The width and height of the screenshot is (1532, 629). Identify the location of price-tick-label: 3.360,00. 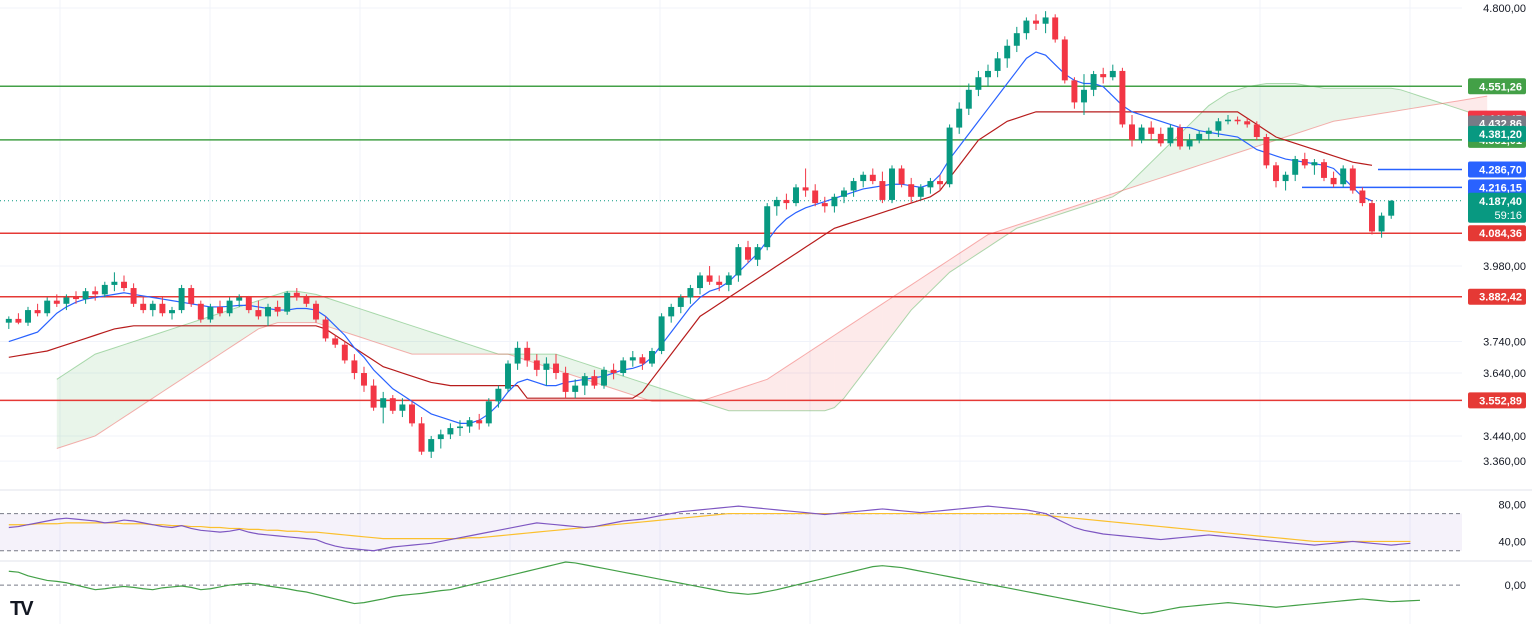
(1504, 462).